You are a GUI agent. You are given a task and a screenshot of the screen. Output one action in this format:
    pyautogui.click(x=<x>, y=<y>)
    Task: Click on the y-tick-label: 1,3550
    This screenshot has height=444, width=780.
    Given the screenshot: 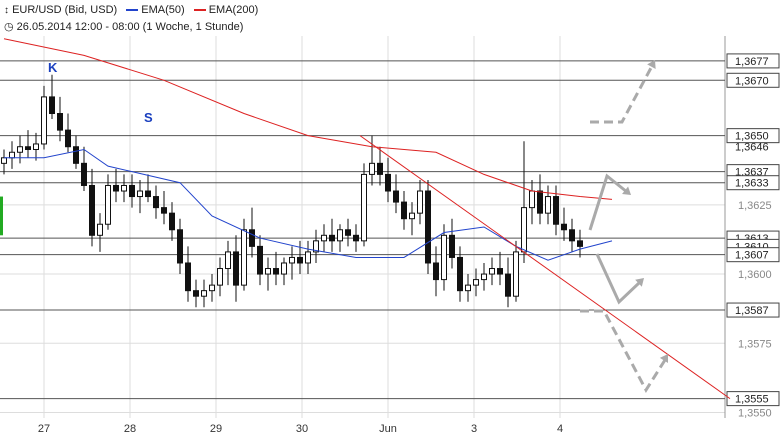 What is the action you would take?
    pyautogui.click(x=755, y=413)
    